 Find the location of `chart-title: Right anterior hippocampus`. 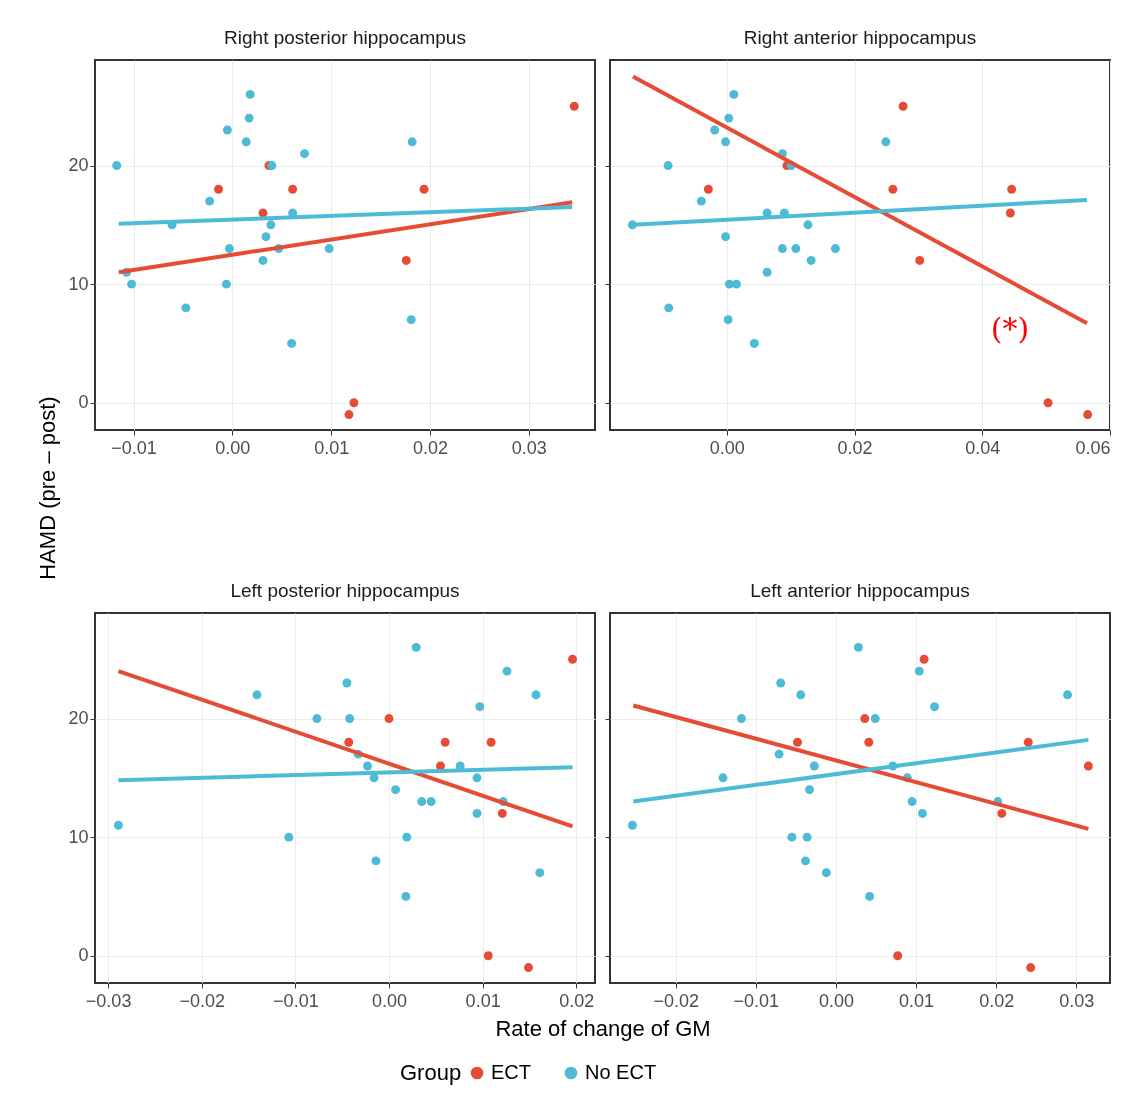

chart-title: Right anterior hippocampus is located at coordinates (860, 37).